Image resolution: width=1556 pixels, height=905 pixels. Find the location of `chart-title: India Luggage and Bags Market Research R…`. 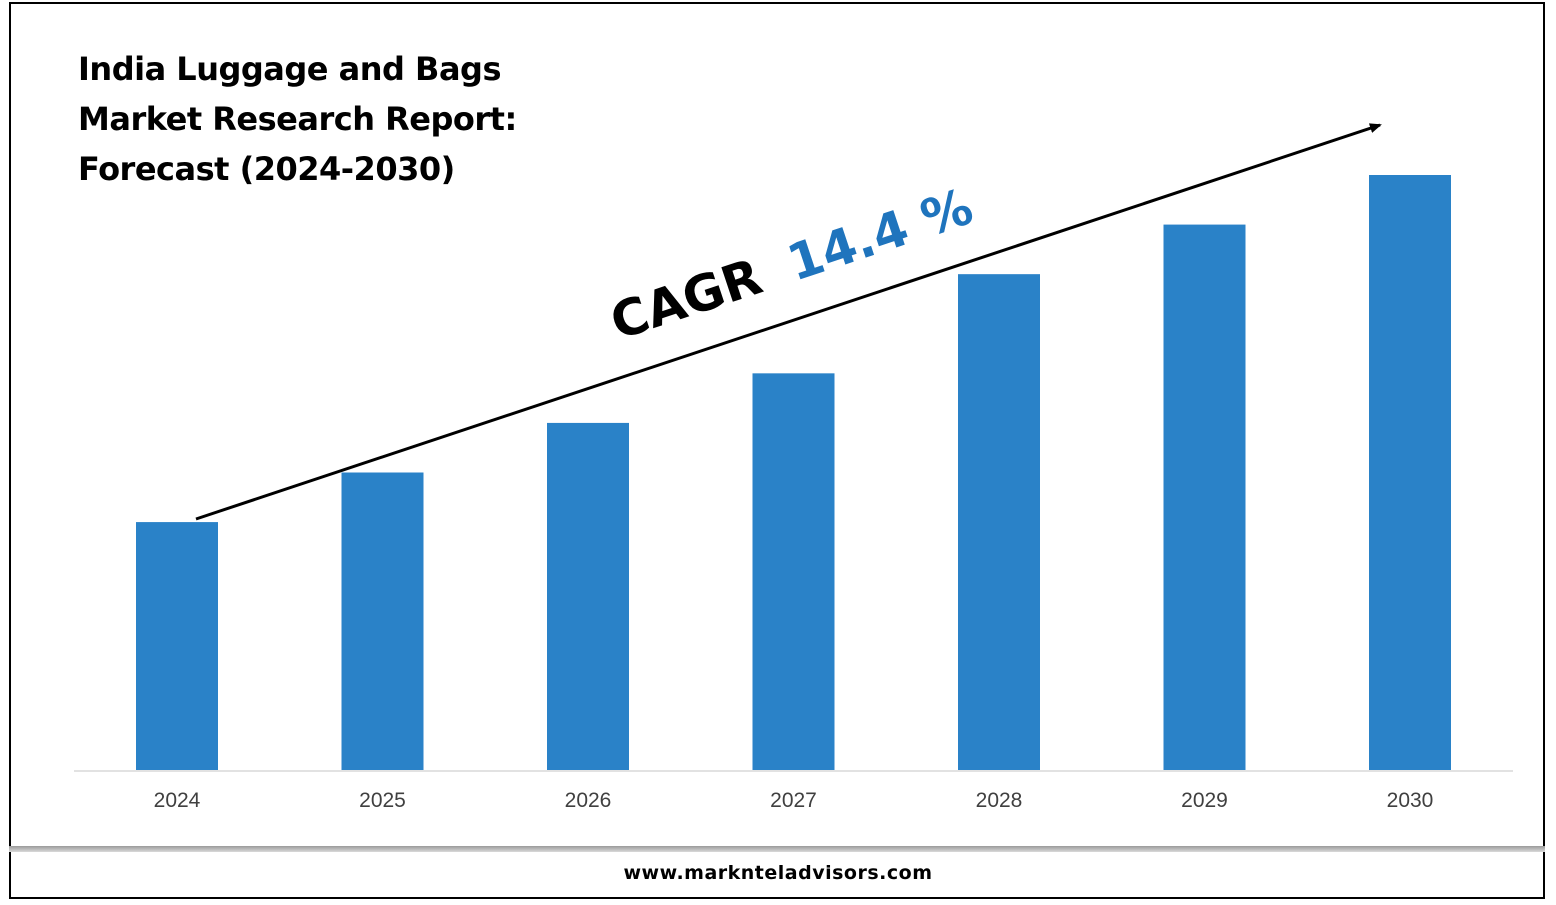

chart-title: India Luggage and Bags Market Research R… is located at coordinates (328, 119).